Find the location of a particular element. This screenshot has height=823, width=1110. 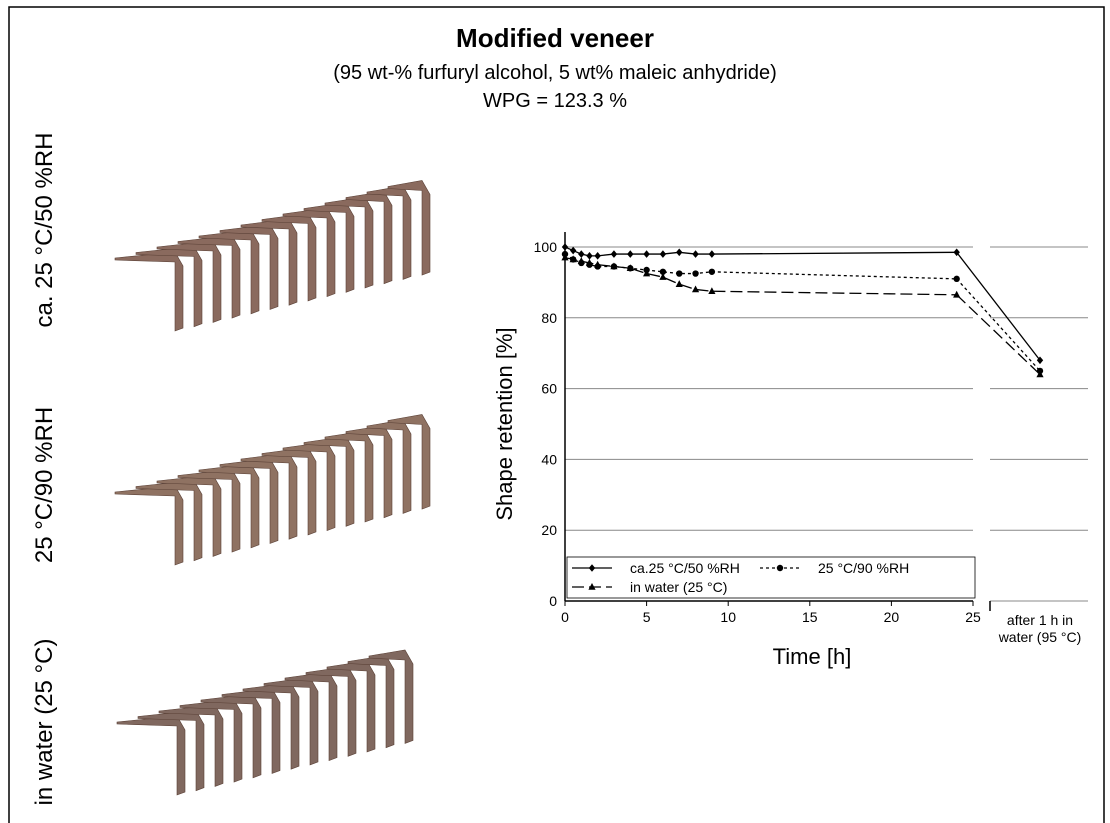

x-tick-label: 25 is located at coordinates (973, 617).